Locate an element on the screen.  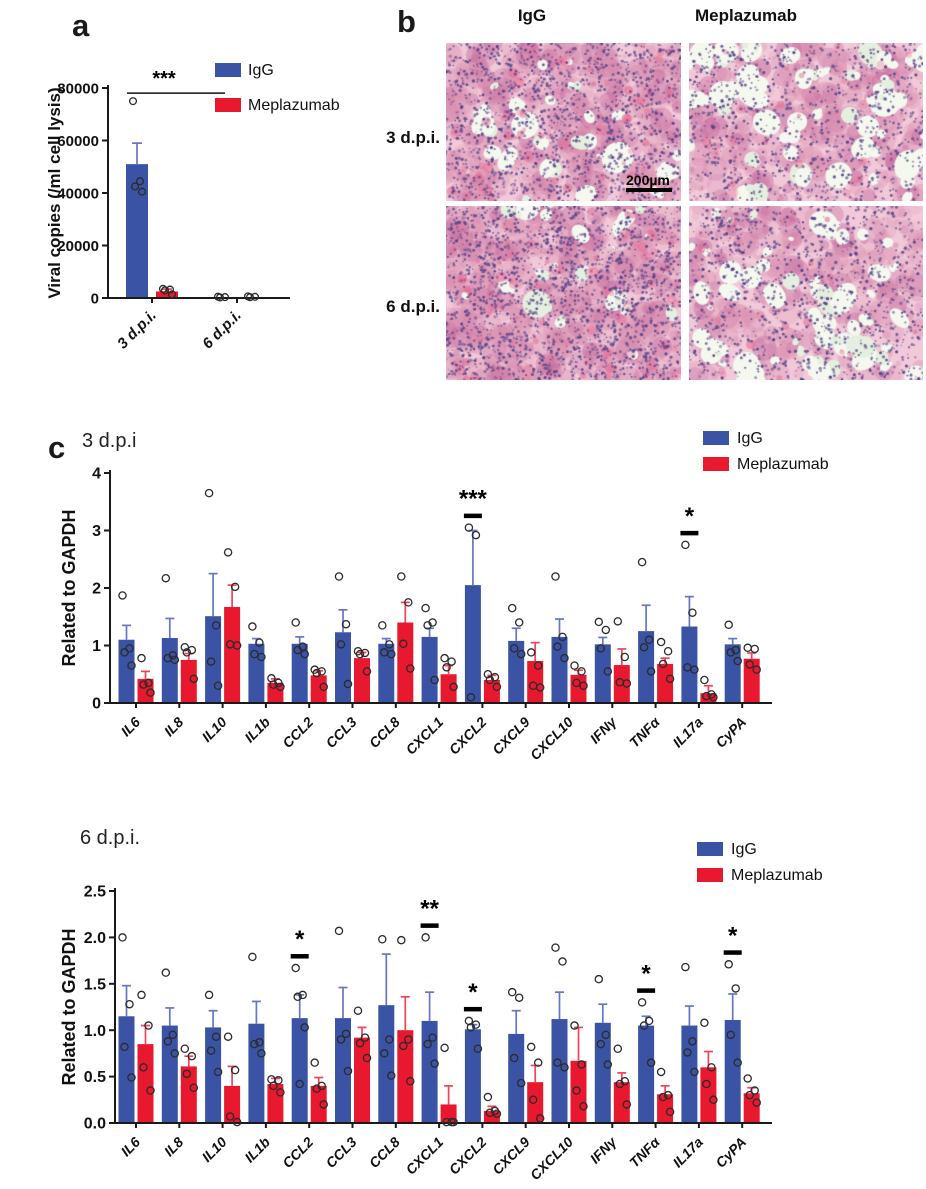
svg-text: 1 is located at coordinates (96, 646).